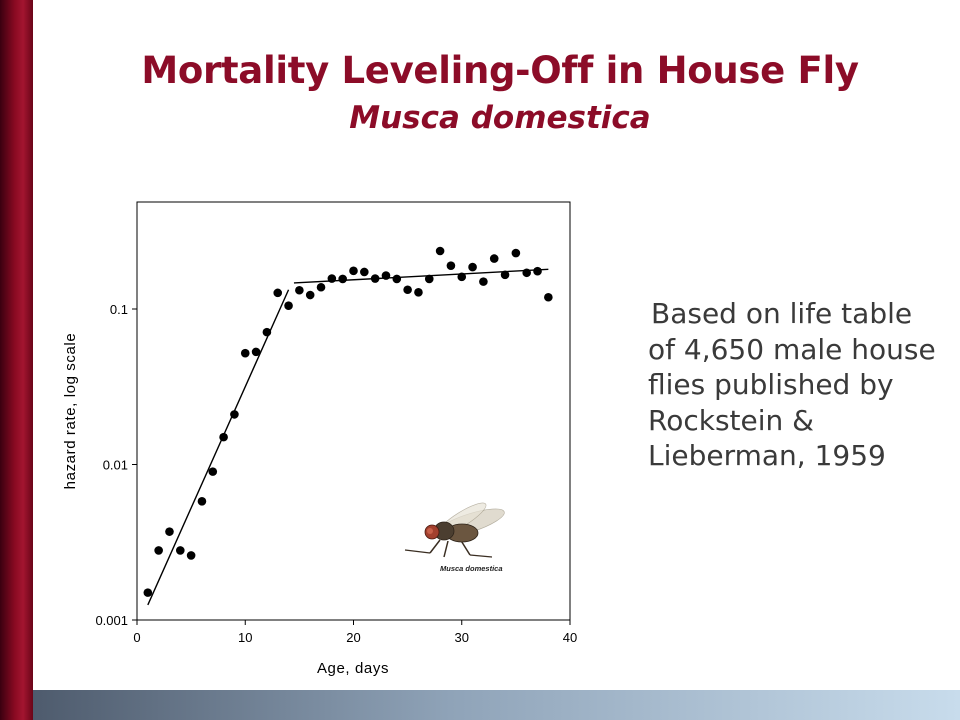 The image size is (960, 720). What do you see at coordinates (454, 530) in the screenshot?
I see `fly-icon` at bounding box center [454, 530].